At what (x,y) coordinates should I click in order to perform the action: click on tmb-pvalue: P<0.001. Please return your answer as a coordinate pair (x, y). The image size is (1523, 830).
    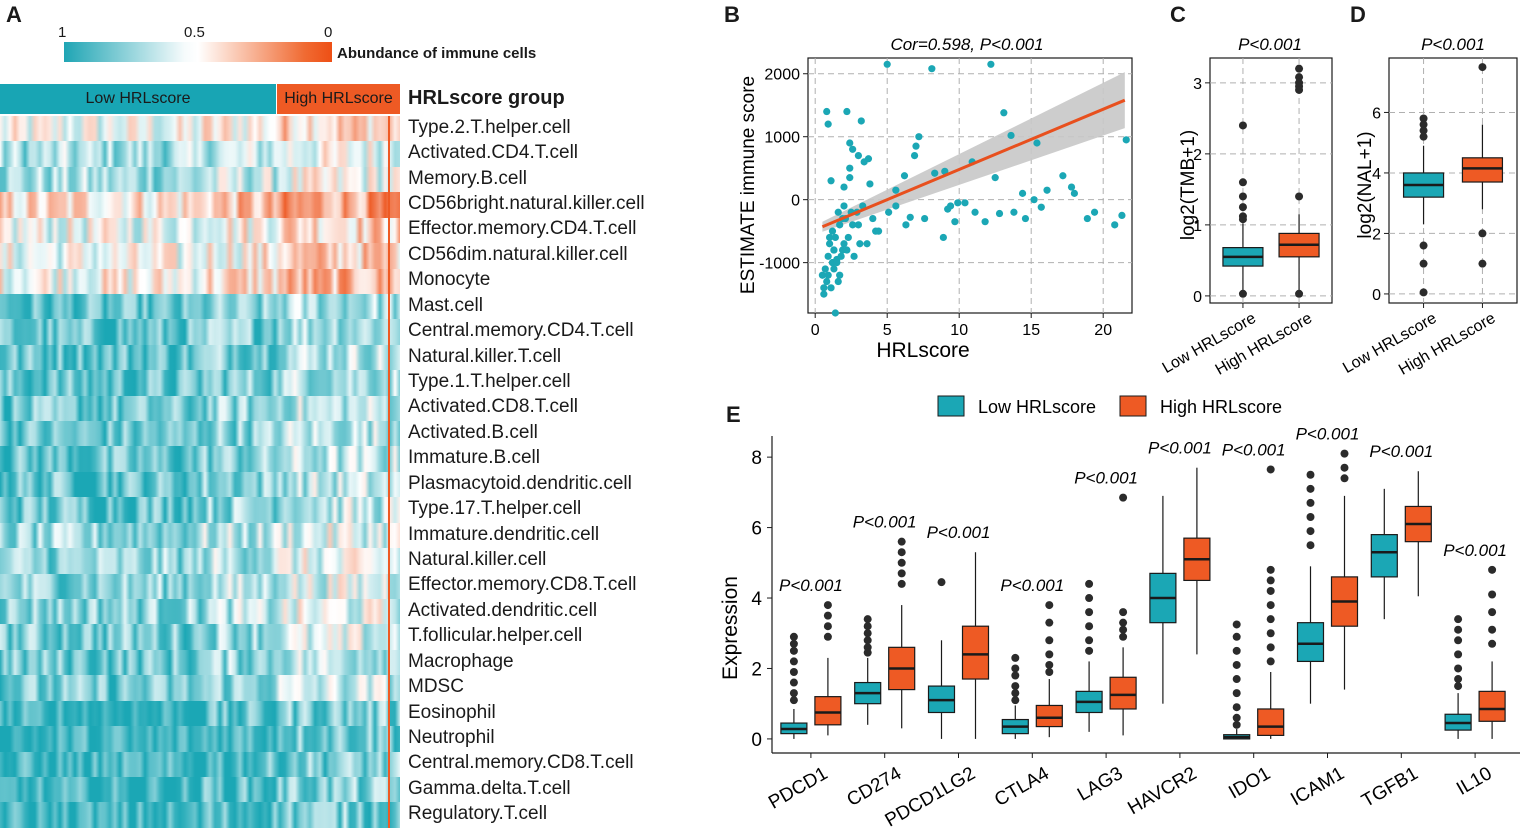
    Looking at the image, I should click on (1270, 44).